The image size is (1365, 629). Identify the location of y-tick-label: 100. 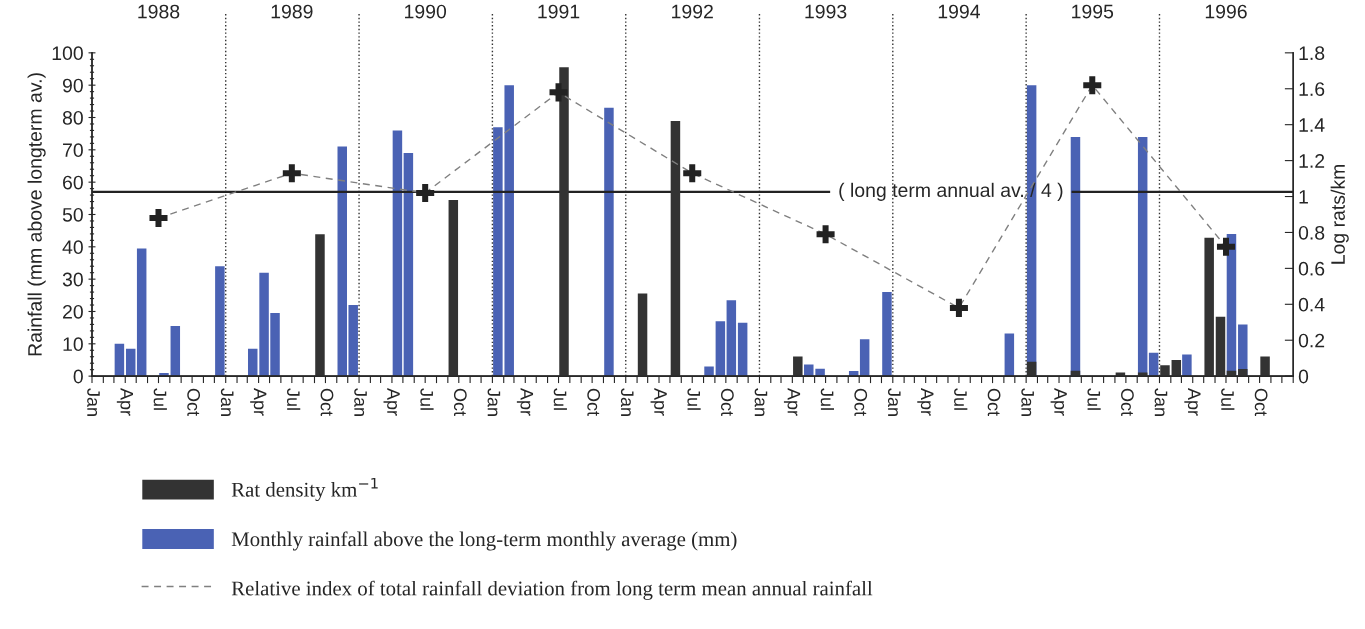
(67, 53).